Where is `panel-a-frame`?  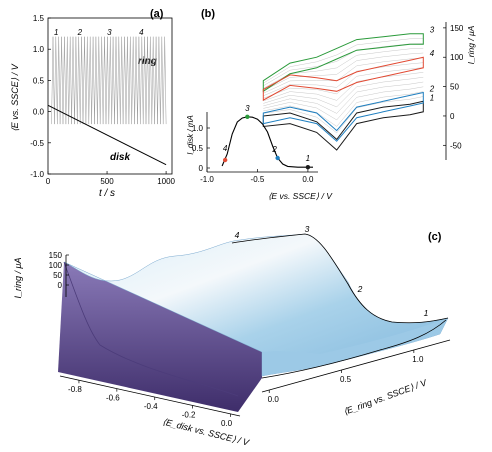
panel-a-frame is located at coordinates (110, 96).